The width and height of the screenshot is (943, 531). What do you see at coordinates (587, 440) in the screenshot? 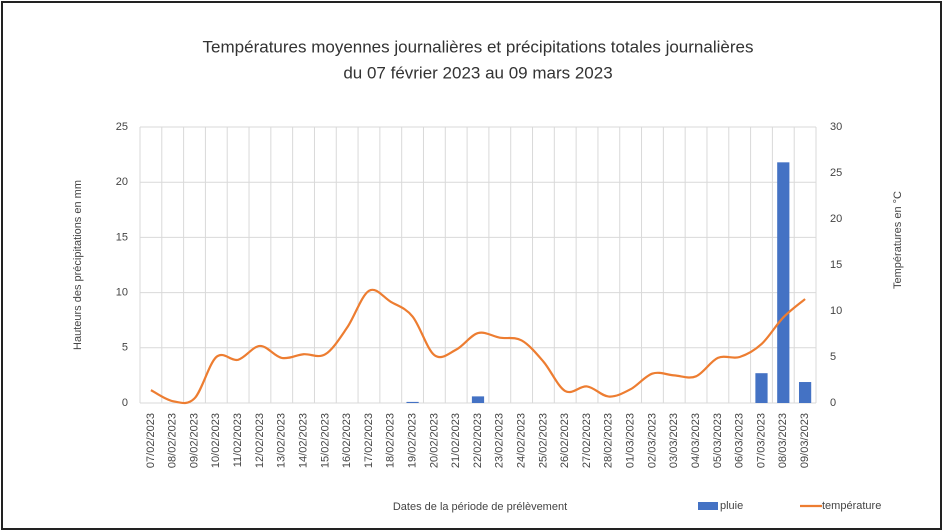
I see `x-tick-label: 27/02/2023` at bounding box center [587, 440].